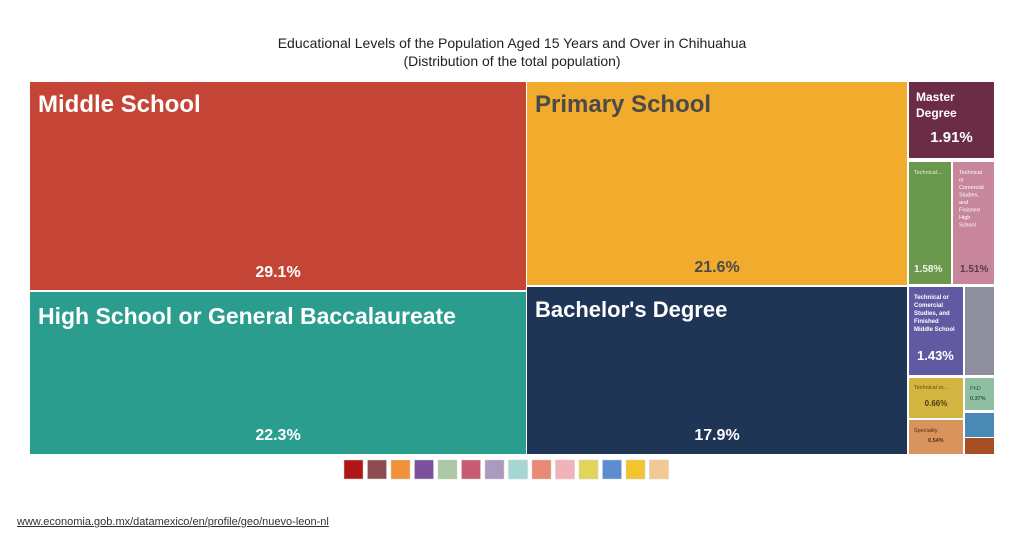 Image resolution: width=1024 pixels, height=545 pixels. Describe the element at coordinates (974, 269) in the screenshot. I see `tile-value: 1.51%` at that location.